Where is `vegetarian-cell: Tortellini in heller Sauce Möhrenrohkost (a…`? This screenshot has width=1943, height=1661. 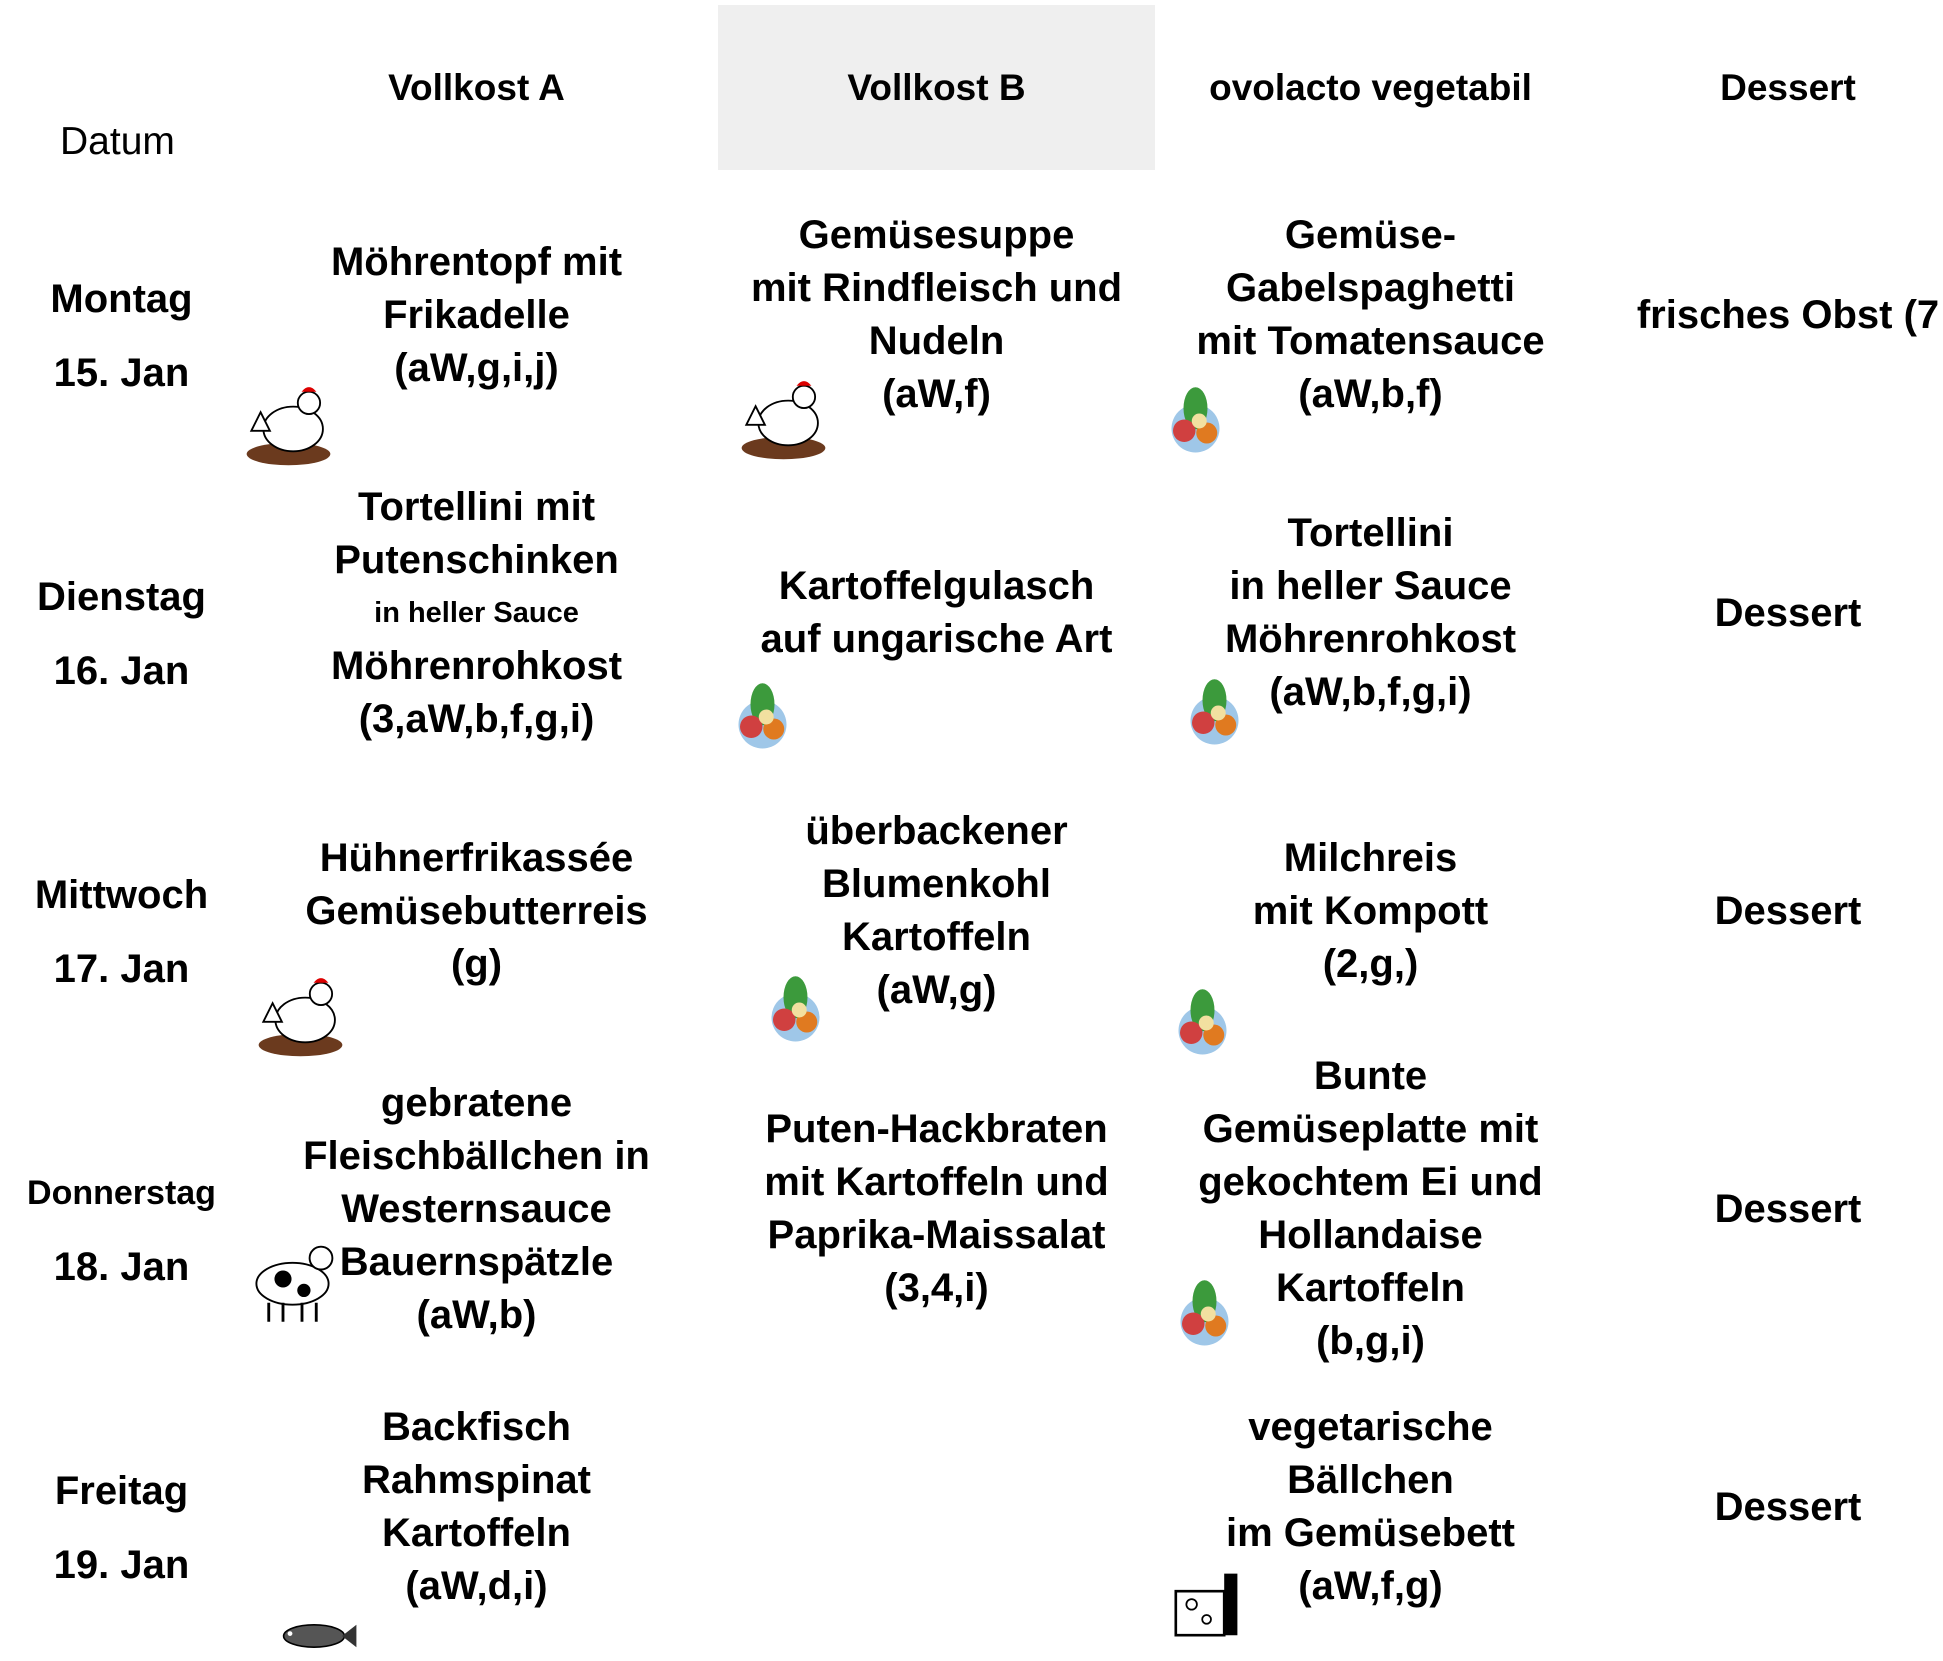 vegetarian-cell: Tortellini in heller Sauce Möhrenrohkost (a… is located at coordinates (1370, 613).